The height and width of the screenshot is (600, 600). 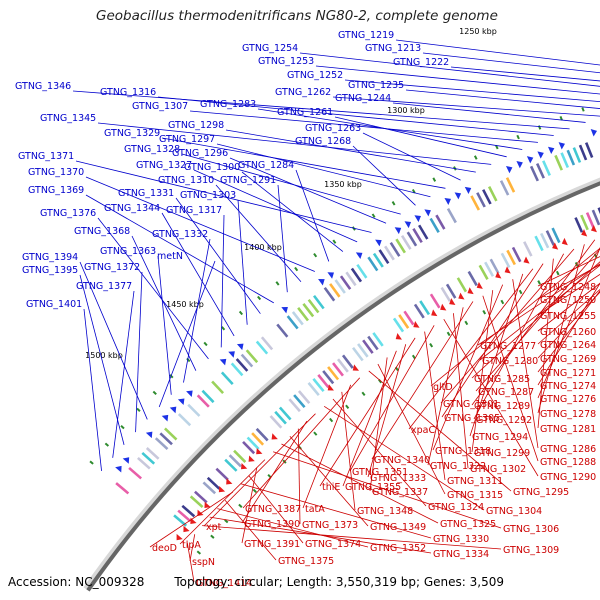 I want to click on outer-gene-label: GTNG_1329, so click(x=132, y=133).